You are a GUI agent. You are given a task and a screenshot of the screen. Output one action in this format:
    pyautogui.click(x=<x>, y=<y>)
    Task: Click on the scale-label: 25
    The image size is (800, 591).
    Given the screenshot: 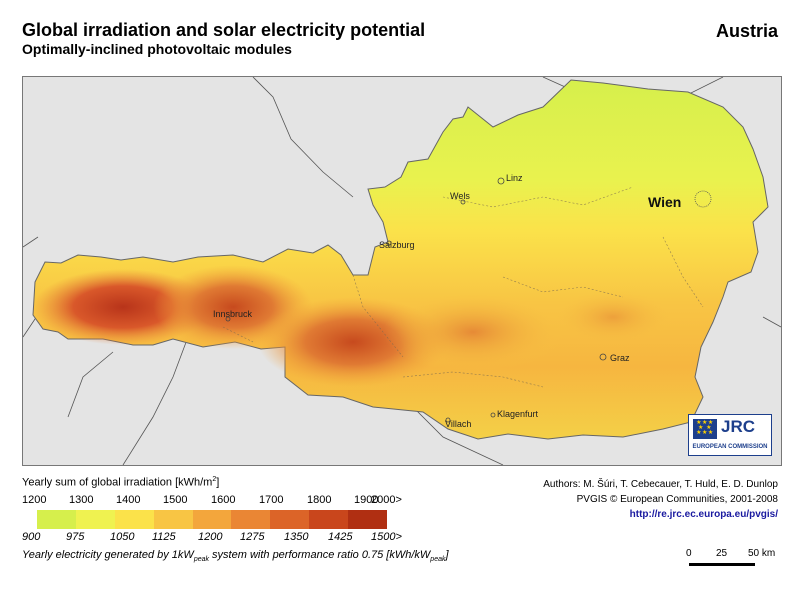 What is the action you would take?
    pyautogui.click(x=722, y=553)
    